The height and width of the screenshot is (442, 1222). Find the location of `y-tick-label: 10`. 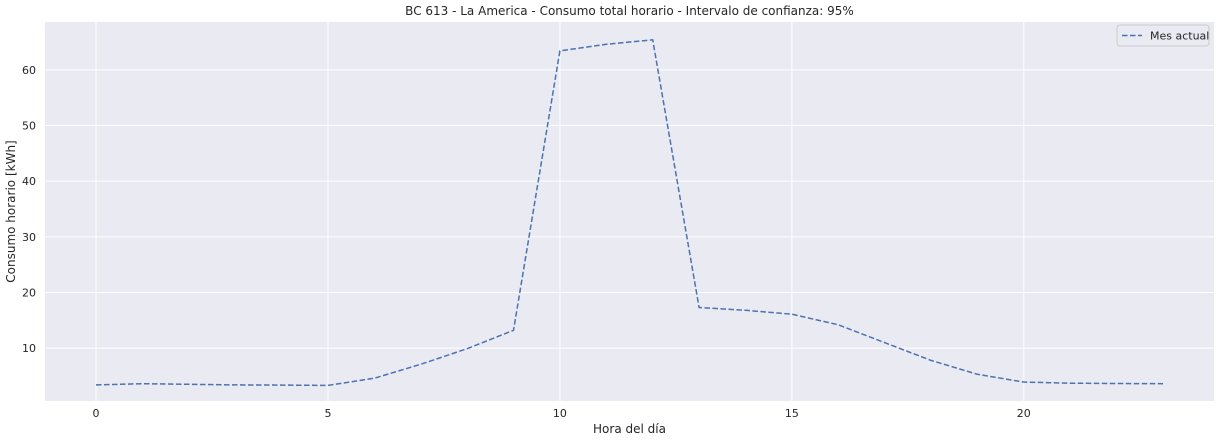

y-tick-label: 10 is located at coordinates (29, 348).